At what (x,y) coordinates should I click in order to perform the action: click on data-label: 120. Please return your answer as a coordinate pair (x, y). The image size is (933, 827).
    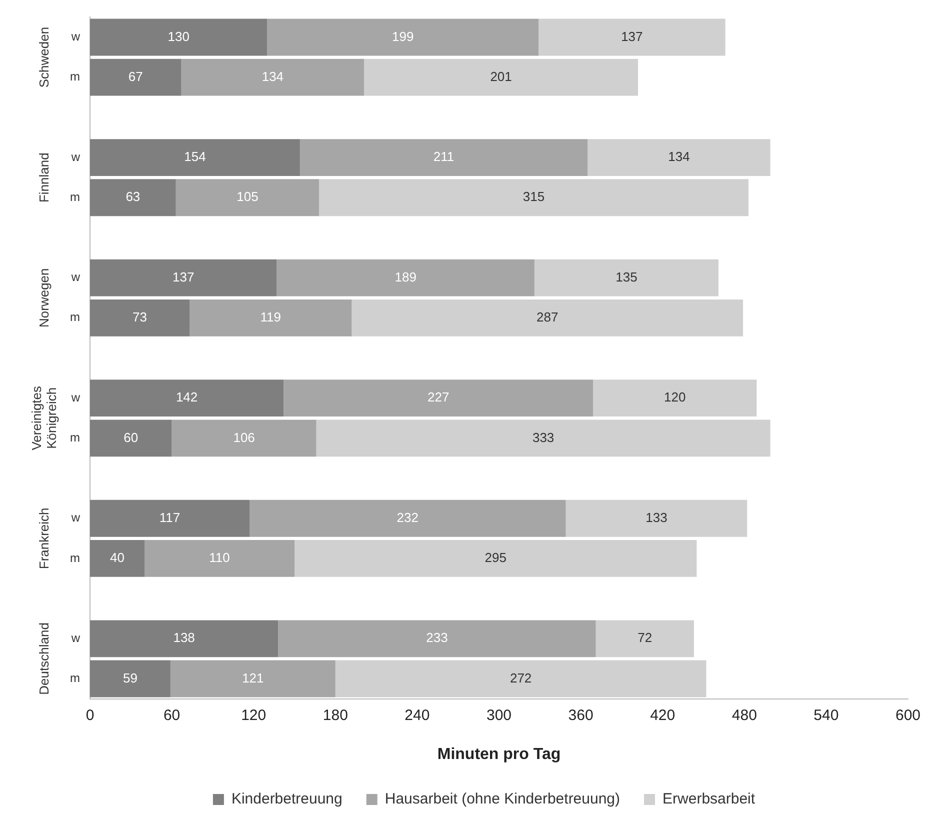
    Looking at the image, I should click on (675, 397).